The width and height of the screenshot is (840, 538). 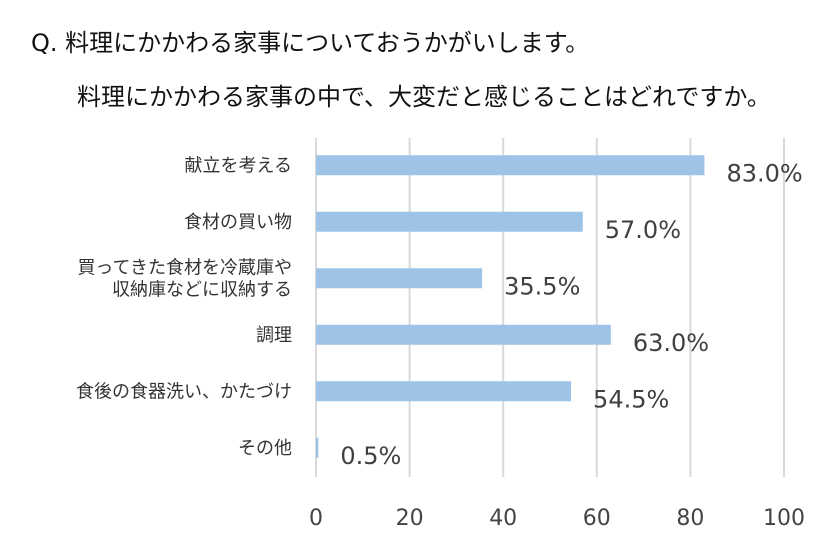 What do you see at coordinates (424, 97) in the screenshot?
I see `question-subtitle: 料理にかかわる家事の中で、大変だと感じることはどれですか。` at bounding box center [424, 97].